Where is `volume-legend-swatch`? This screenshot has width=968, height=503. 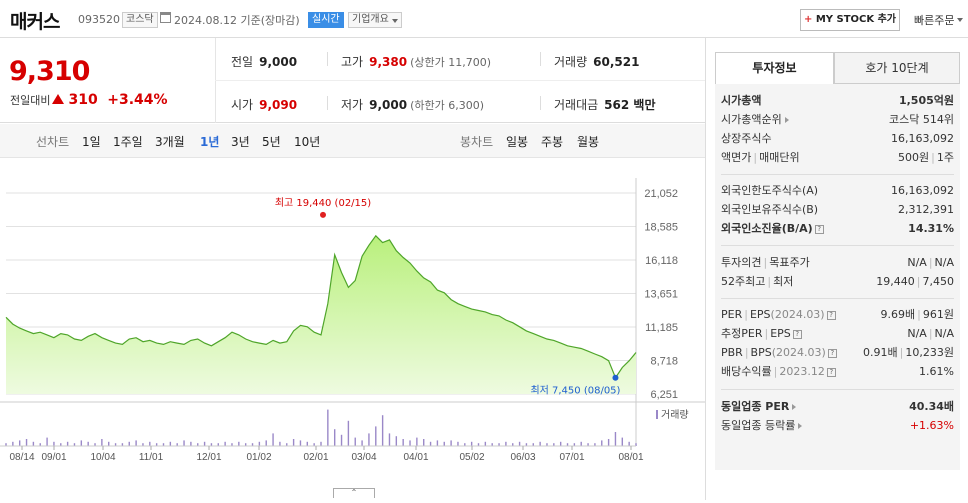
volume-legend-swatch is located at coordinates (657, 414).